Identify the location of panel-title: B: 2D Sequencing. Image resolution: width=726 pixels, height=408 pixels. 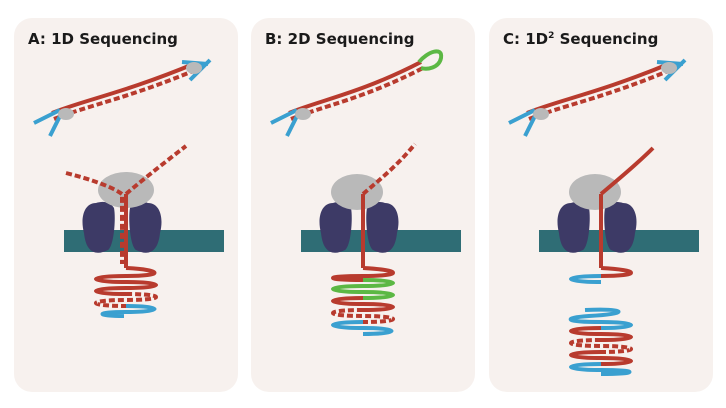
(340, 39).